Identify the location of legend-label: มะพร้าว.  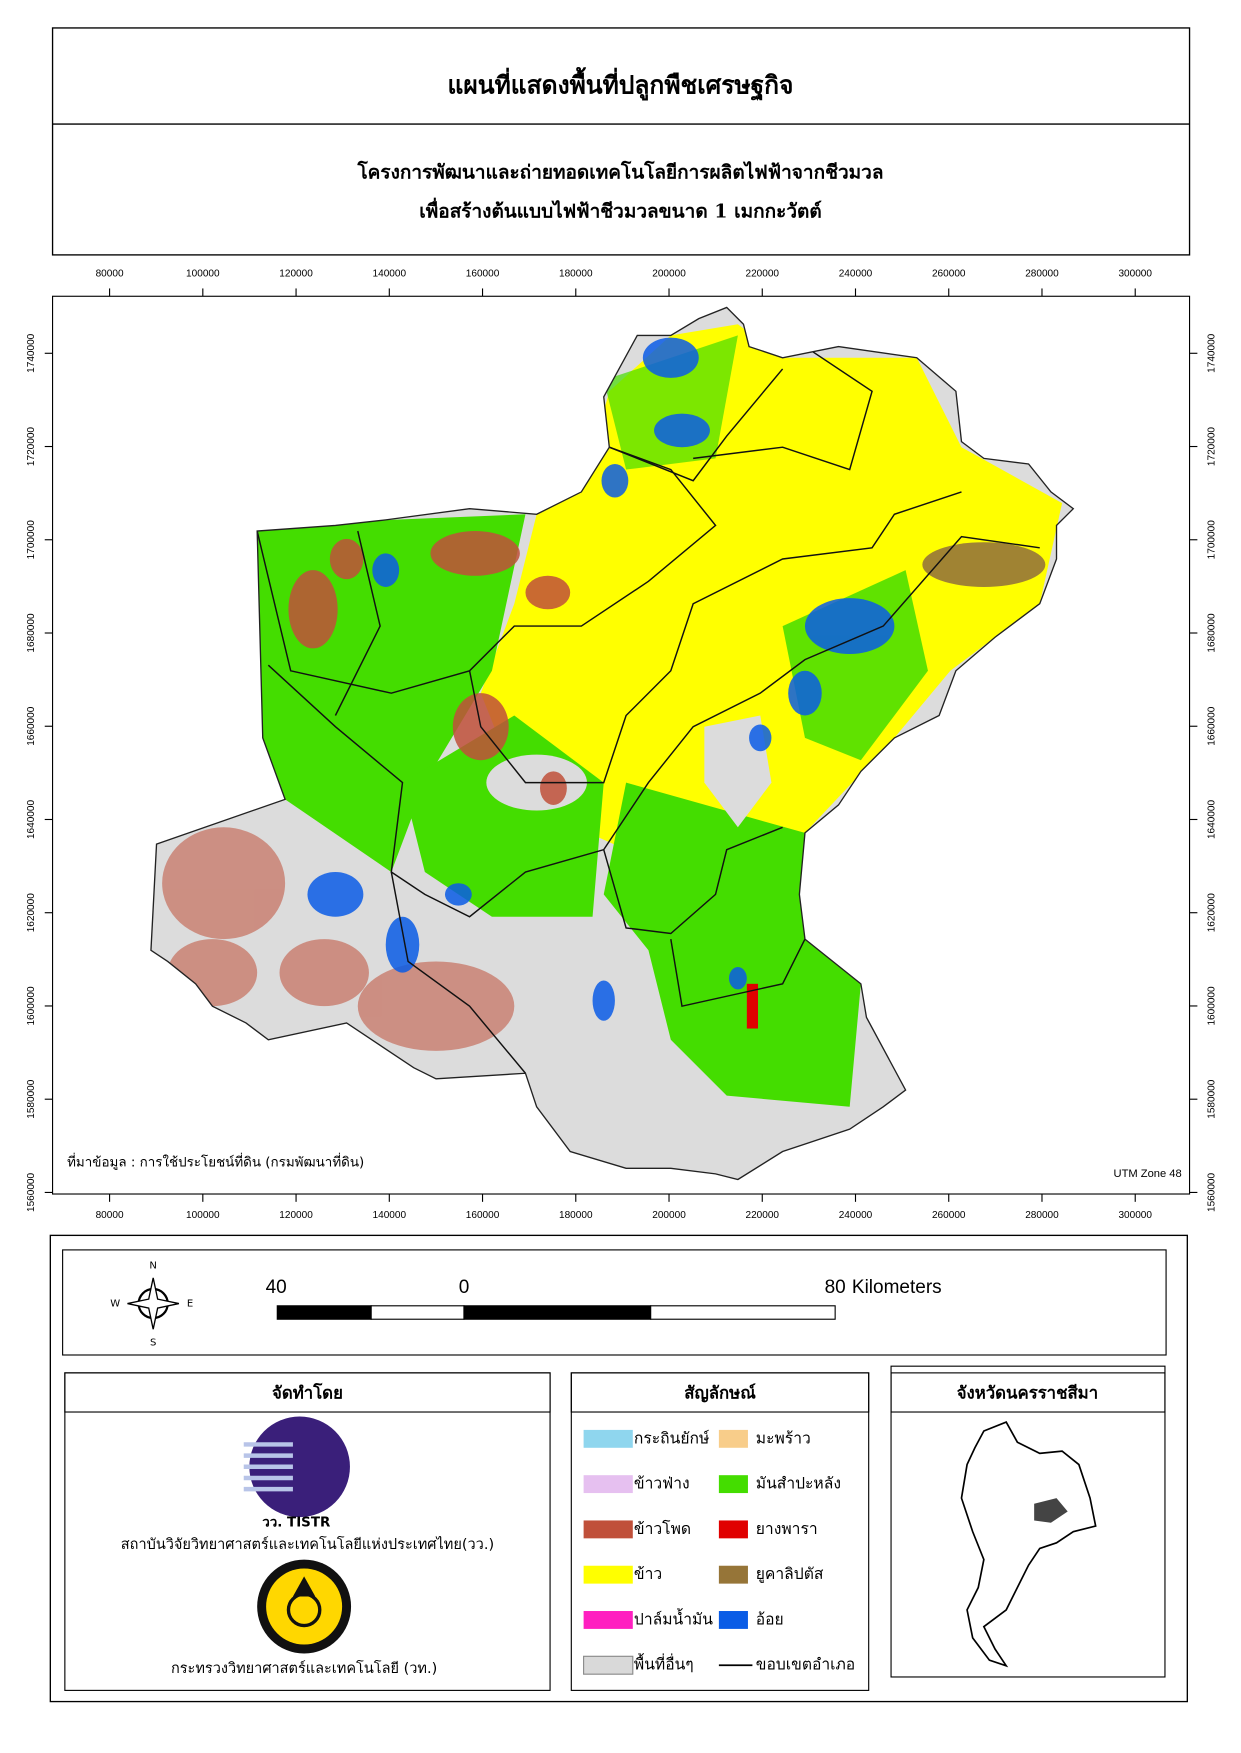
(783, 1437).